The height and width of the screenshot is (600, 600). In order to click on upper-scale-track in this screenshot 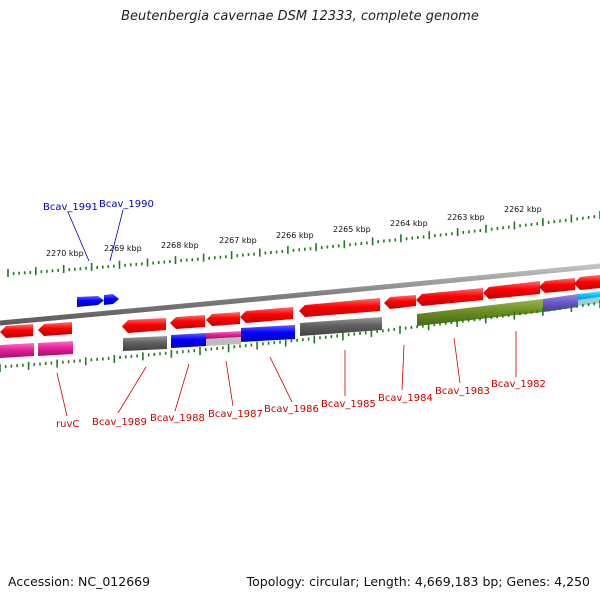, I will do `click(303, 244)`.